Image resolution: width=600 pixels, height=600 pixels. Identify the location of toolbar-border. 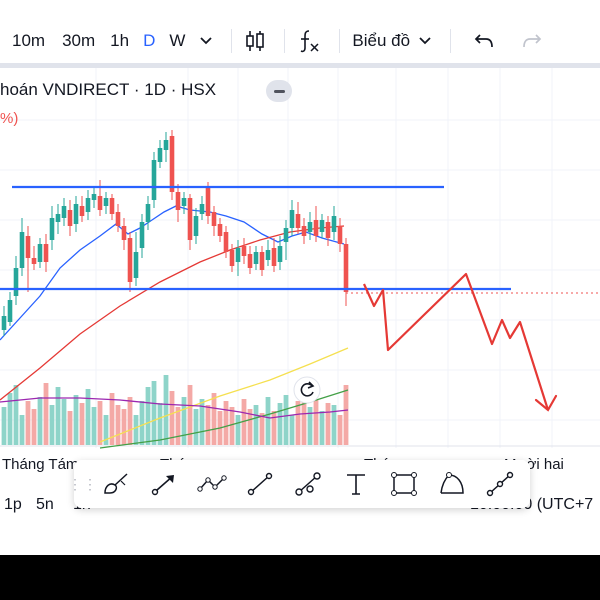
(300, 65).